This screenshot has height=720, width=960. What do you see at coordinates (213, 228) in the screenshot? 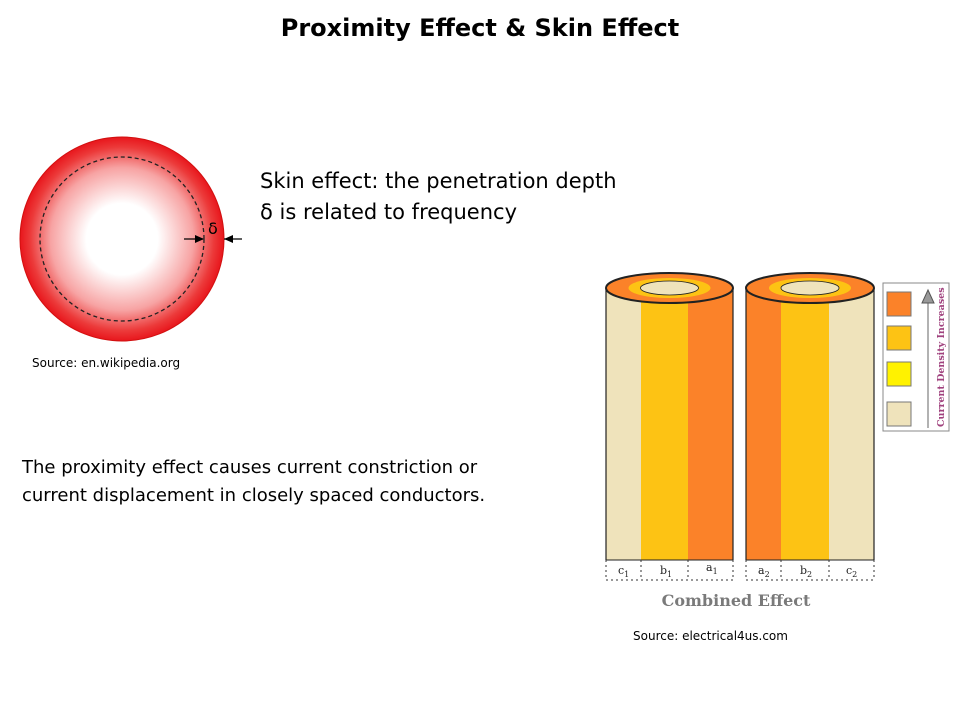
I see `delta-label: δ` at bounding box center [213, 228].